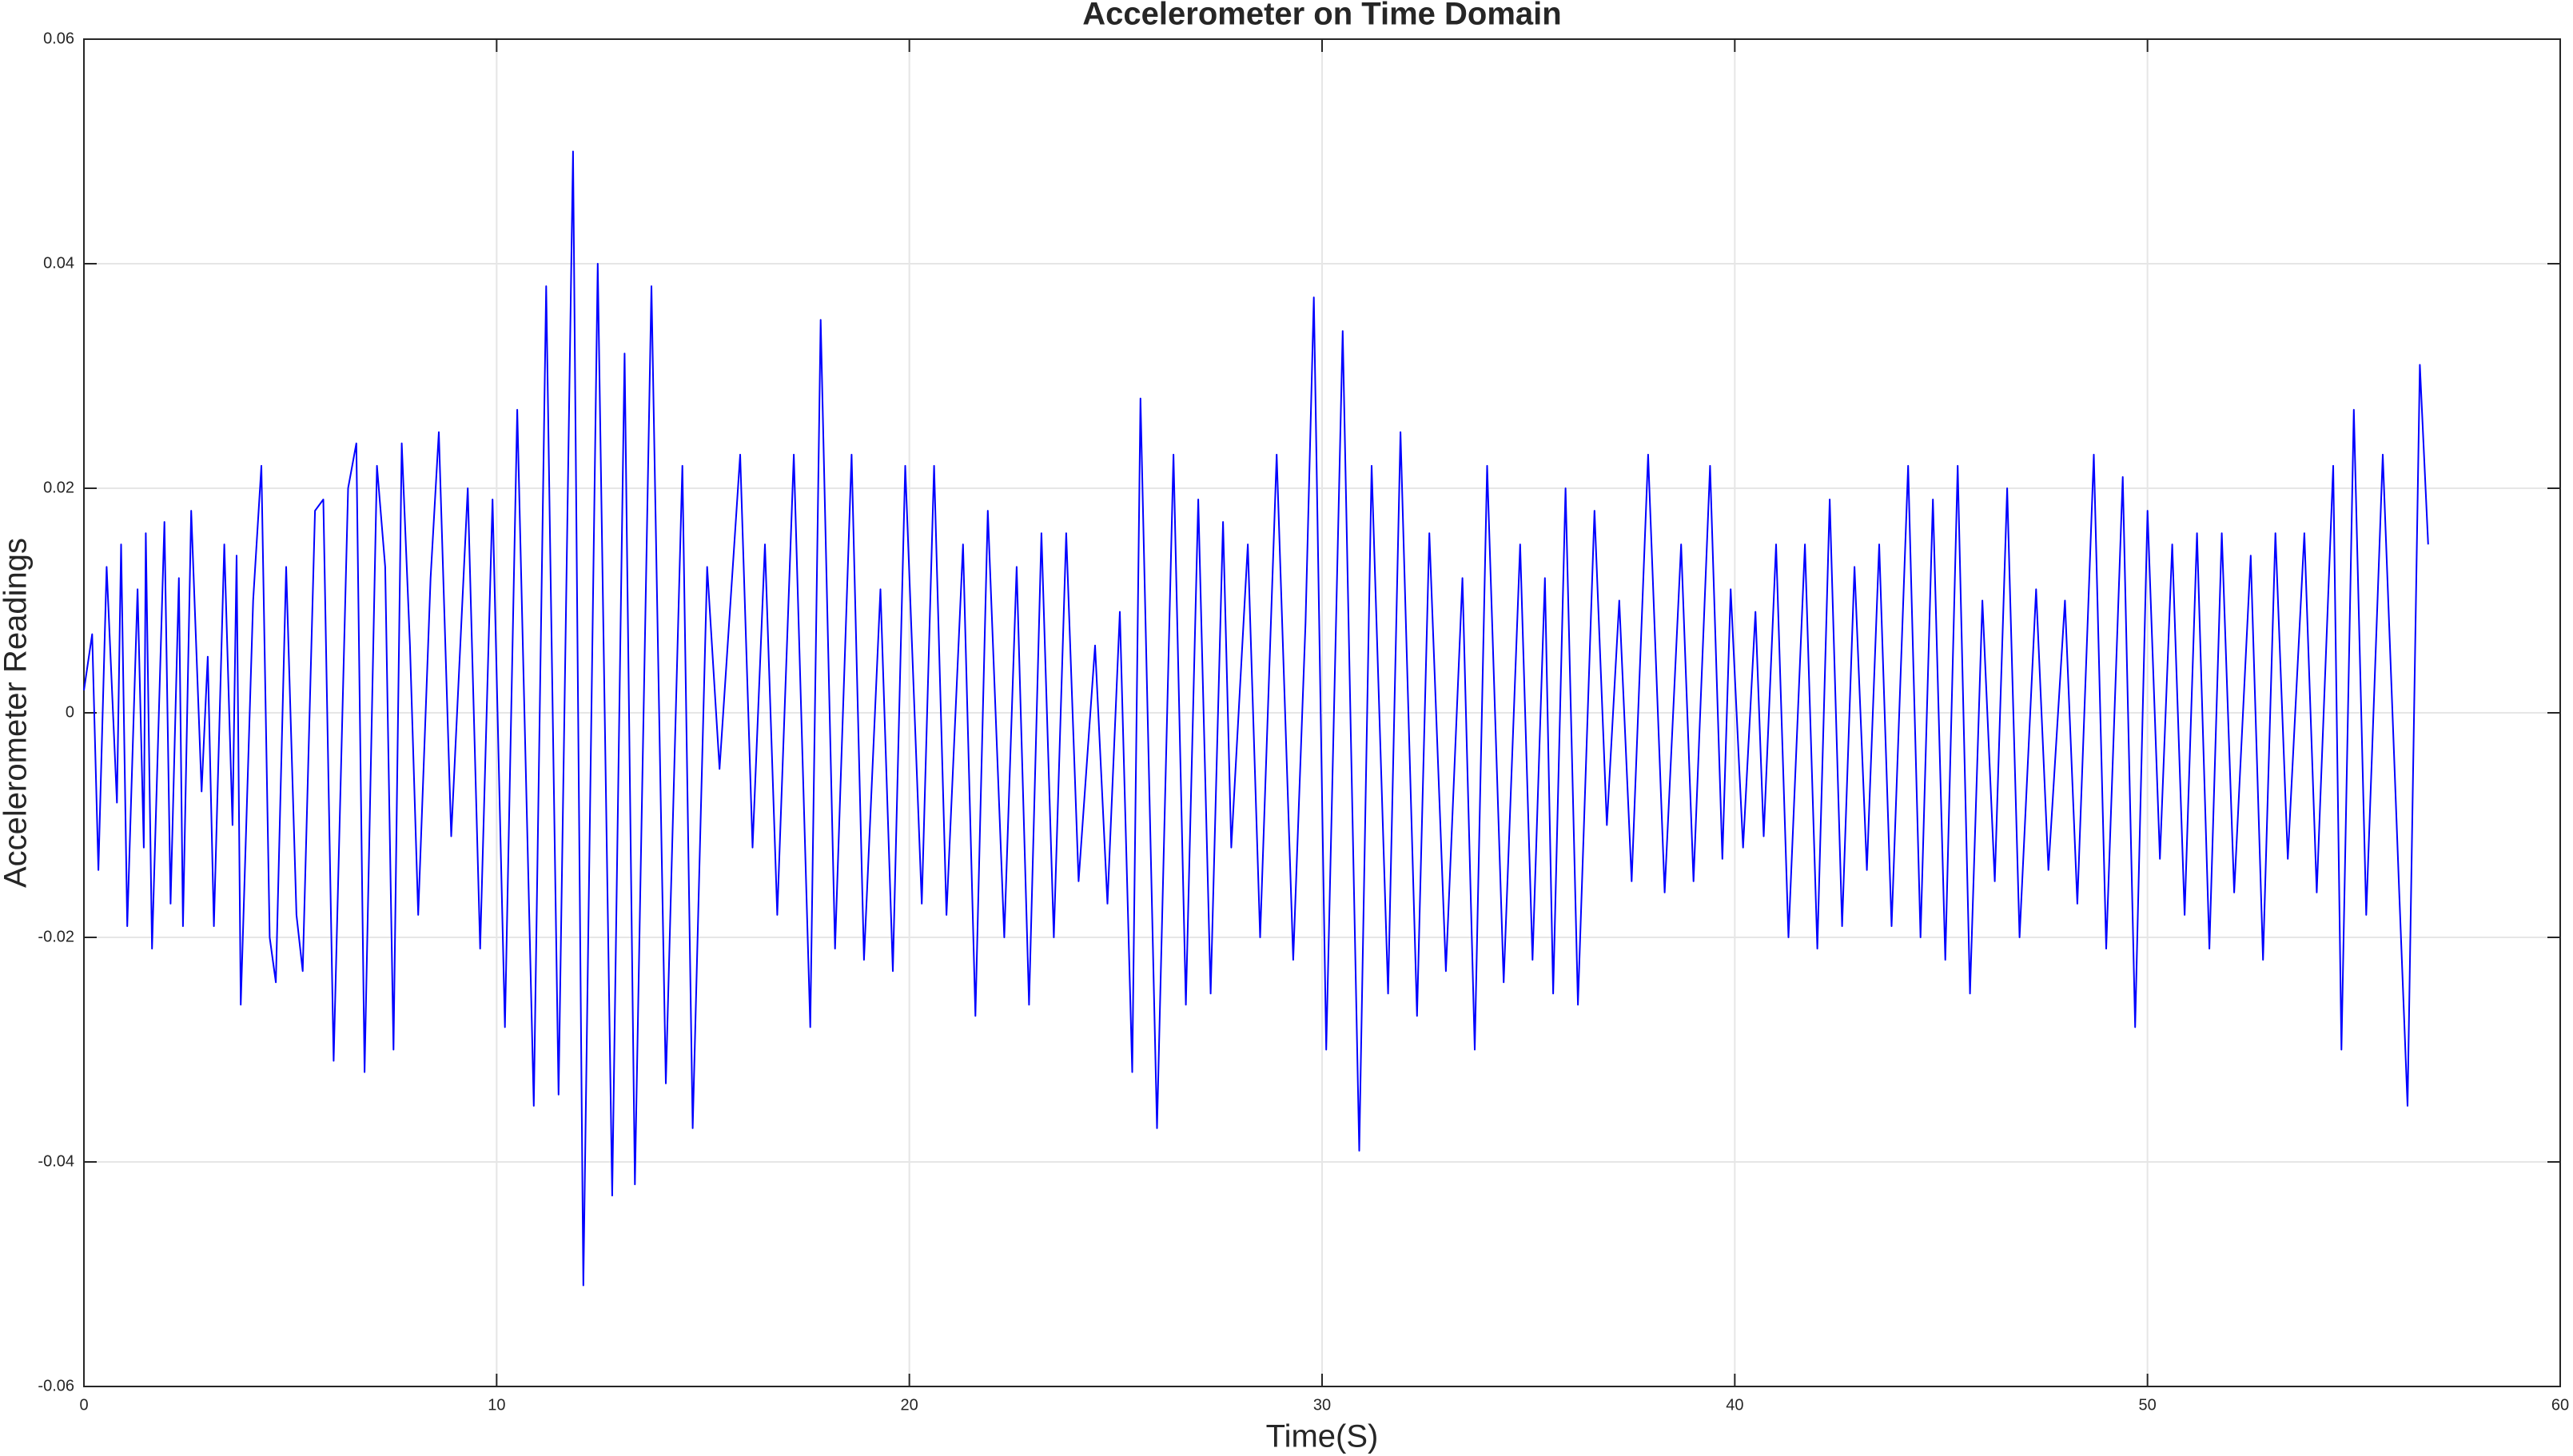 The image size is (2573, 1456). Describe the element at coordinates (58, 263) in the screenshot. I see `y-tick-label: 0.04` at that location.